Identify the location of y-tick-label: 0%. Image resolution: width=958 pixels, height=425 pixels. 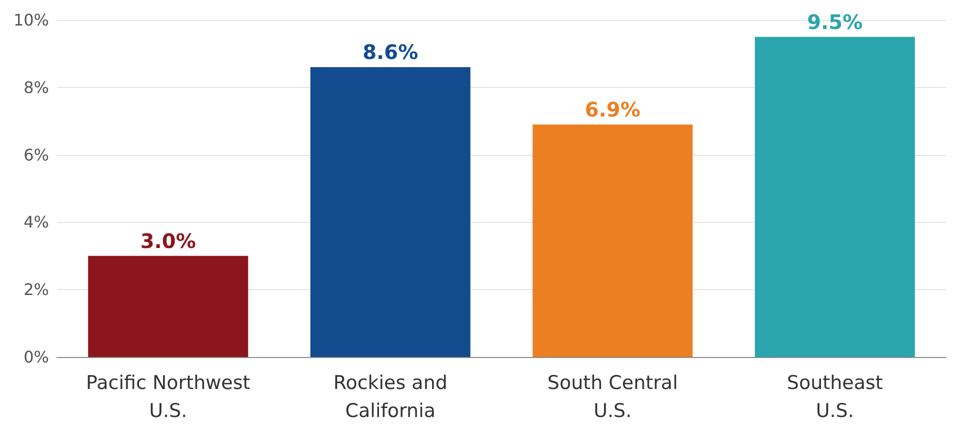
(36, 357).